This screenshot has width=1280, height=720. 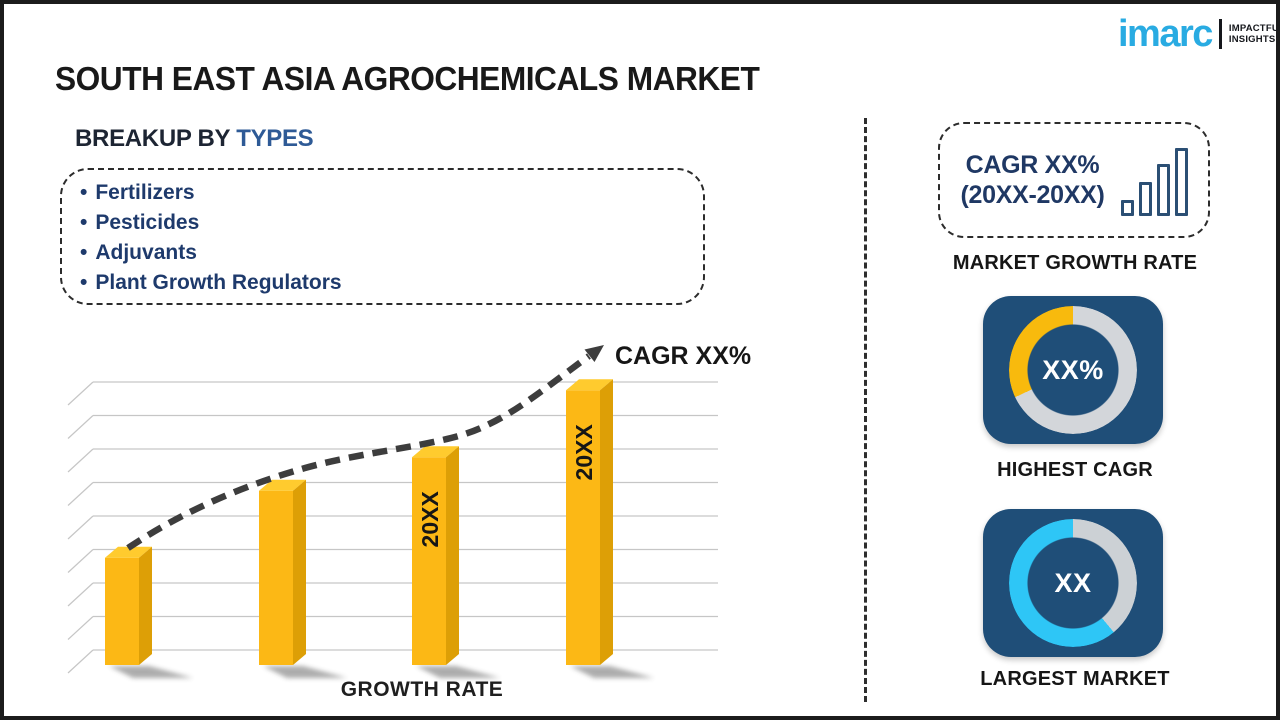 I want to click on largest-market-value: XX, so click(x=1073, y=582).